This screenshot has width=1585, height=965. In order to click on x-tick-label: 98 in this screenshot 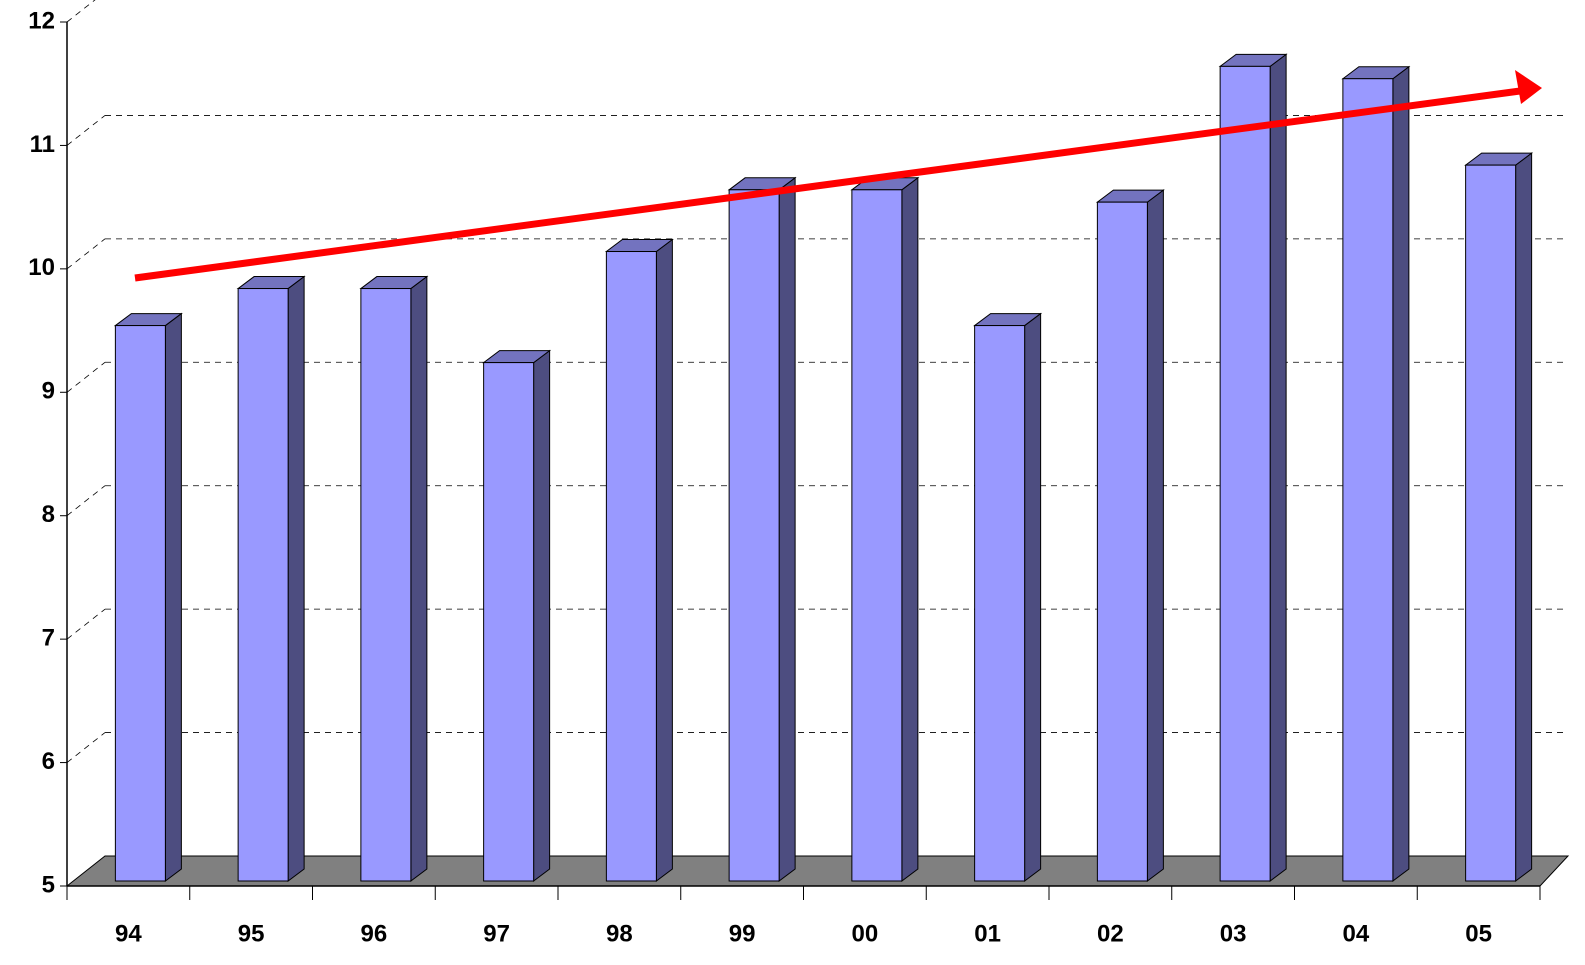, I will do `click(619, 933)`.